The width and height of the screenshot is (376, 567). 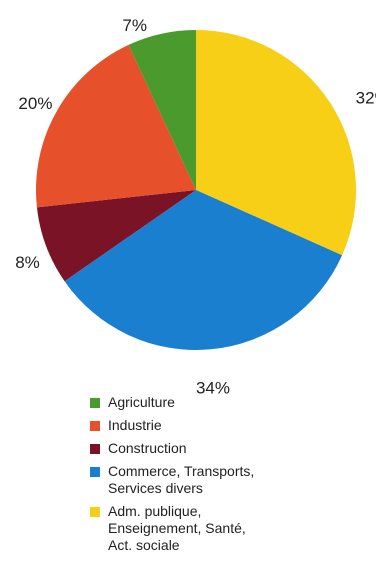 What do you see at coordinates (162, 110) in the screenshot?
I see `pie-slice-agriculture` at bounding box center [162, 110].